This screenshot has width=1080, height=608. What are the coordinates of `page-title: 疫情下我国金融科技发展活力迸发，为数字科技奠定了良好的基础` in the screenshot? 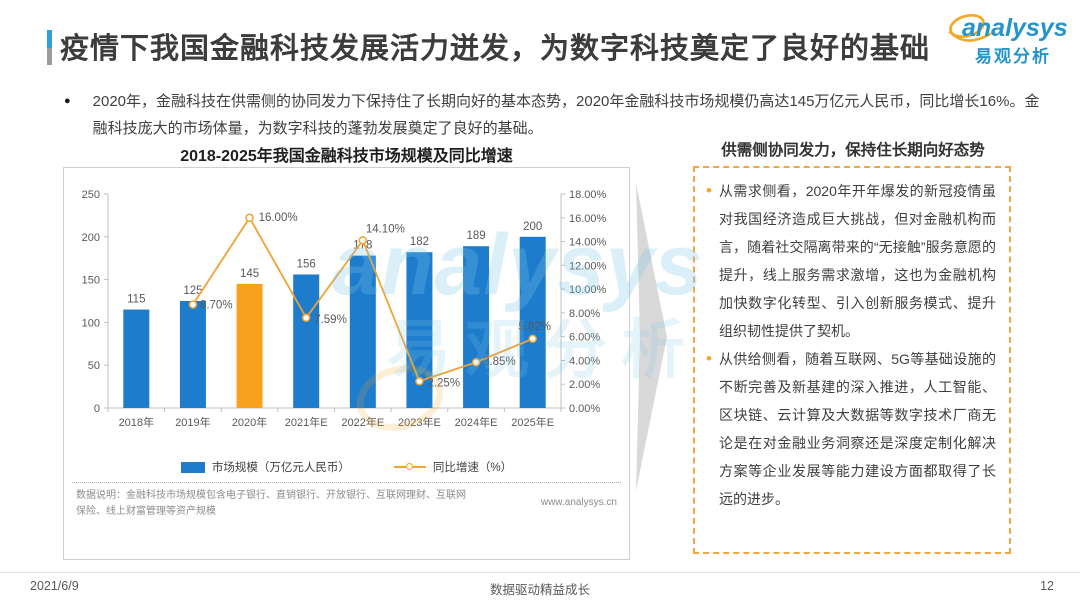 It's located at (495, 49).